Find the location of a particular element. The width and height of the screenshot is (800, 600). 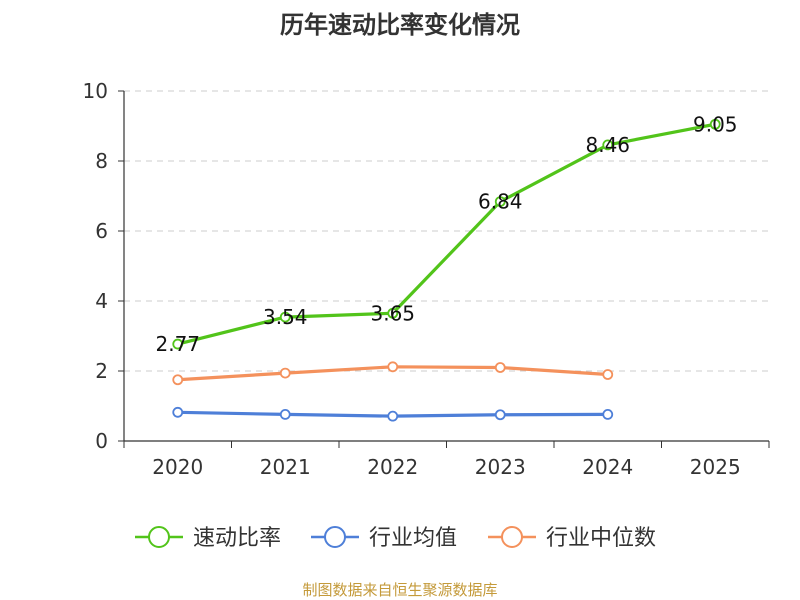

y-tick-label: 10 is located at coordinates (95, 91).